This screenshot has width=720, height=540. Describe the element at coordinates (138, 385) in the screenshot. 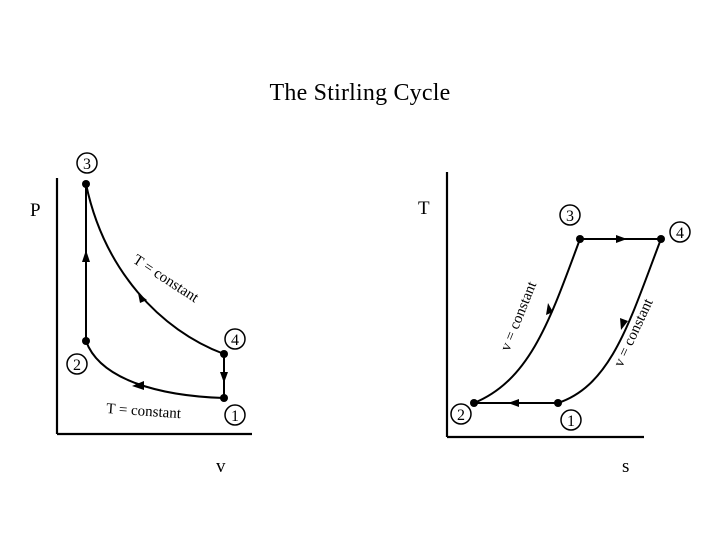

I see `pv-arrow-compression` at that location.